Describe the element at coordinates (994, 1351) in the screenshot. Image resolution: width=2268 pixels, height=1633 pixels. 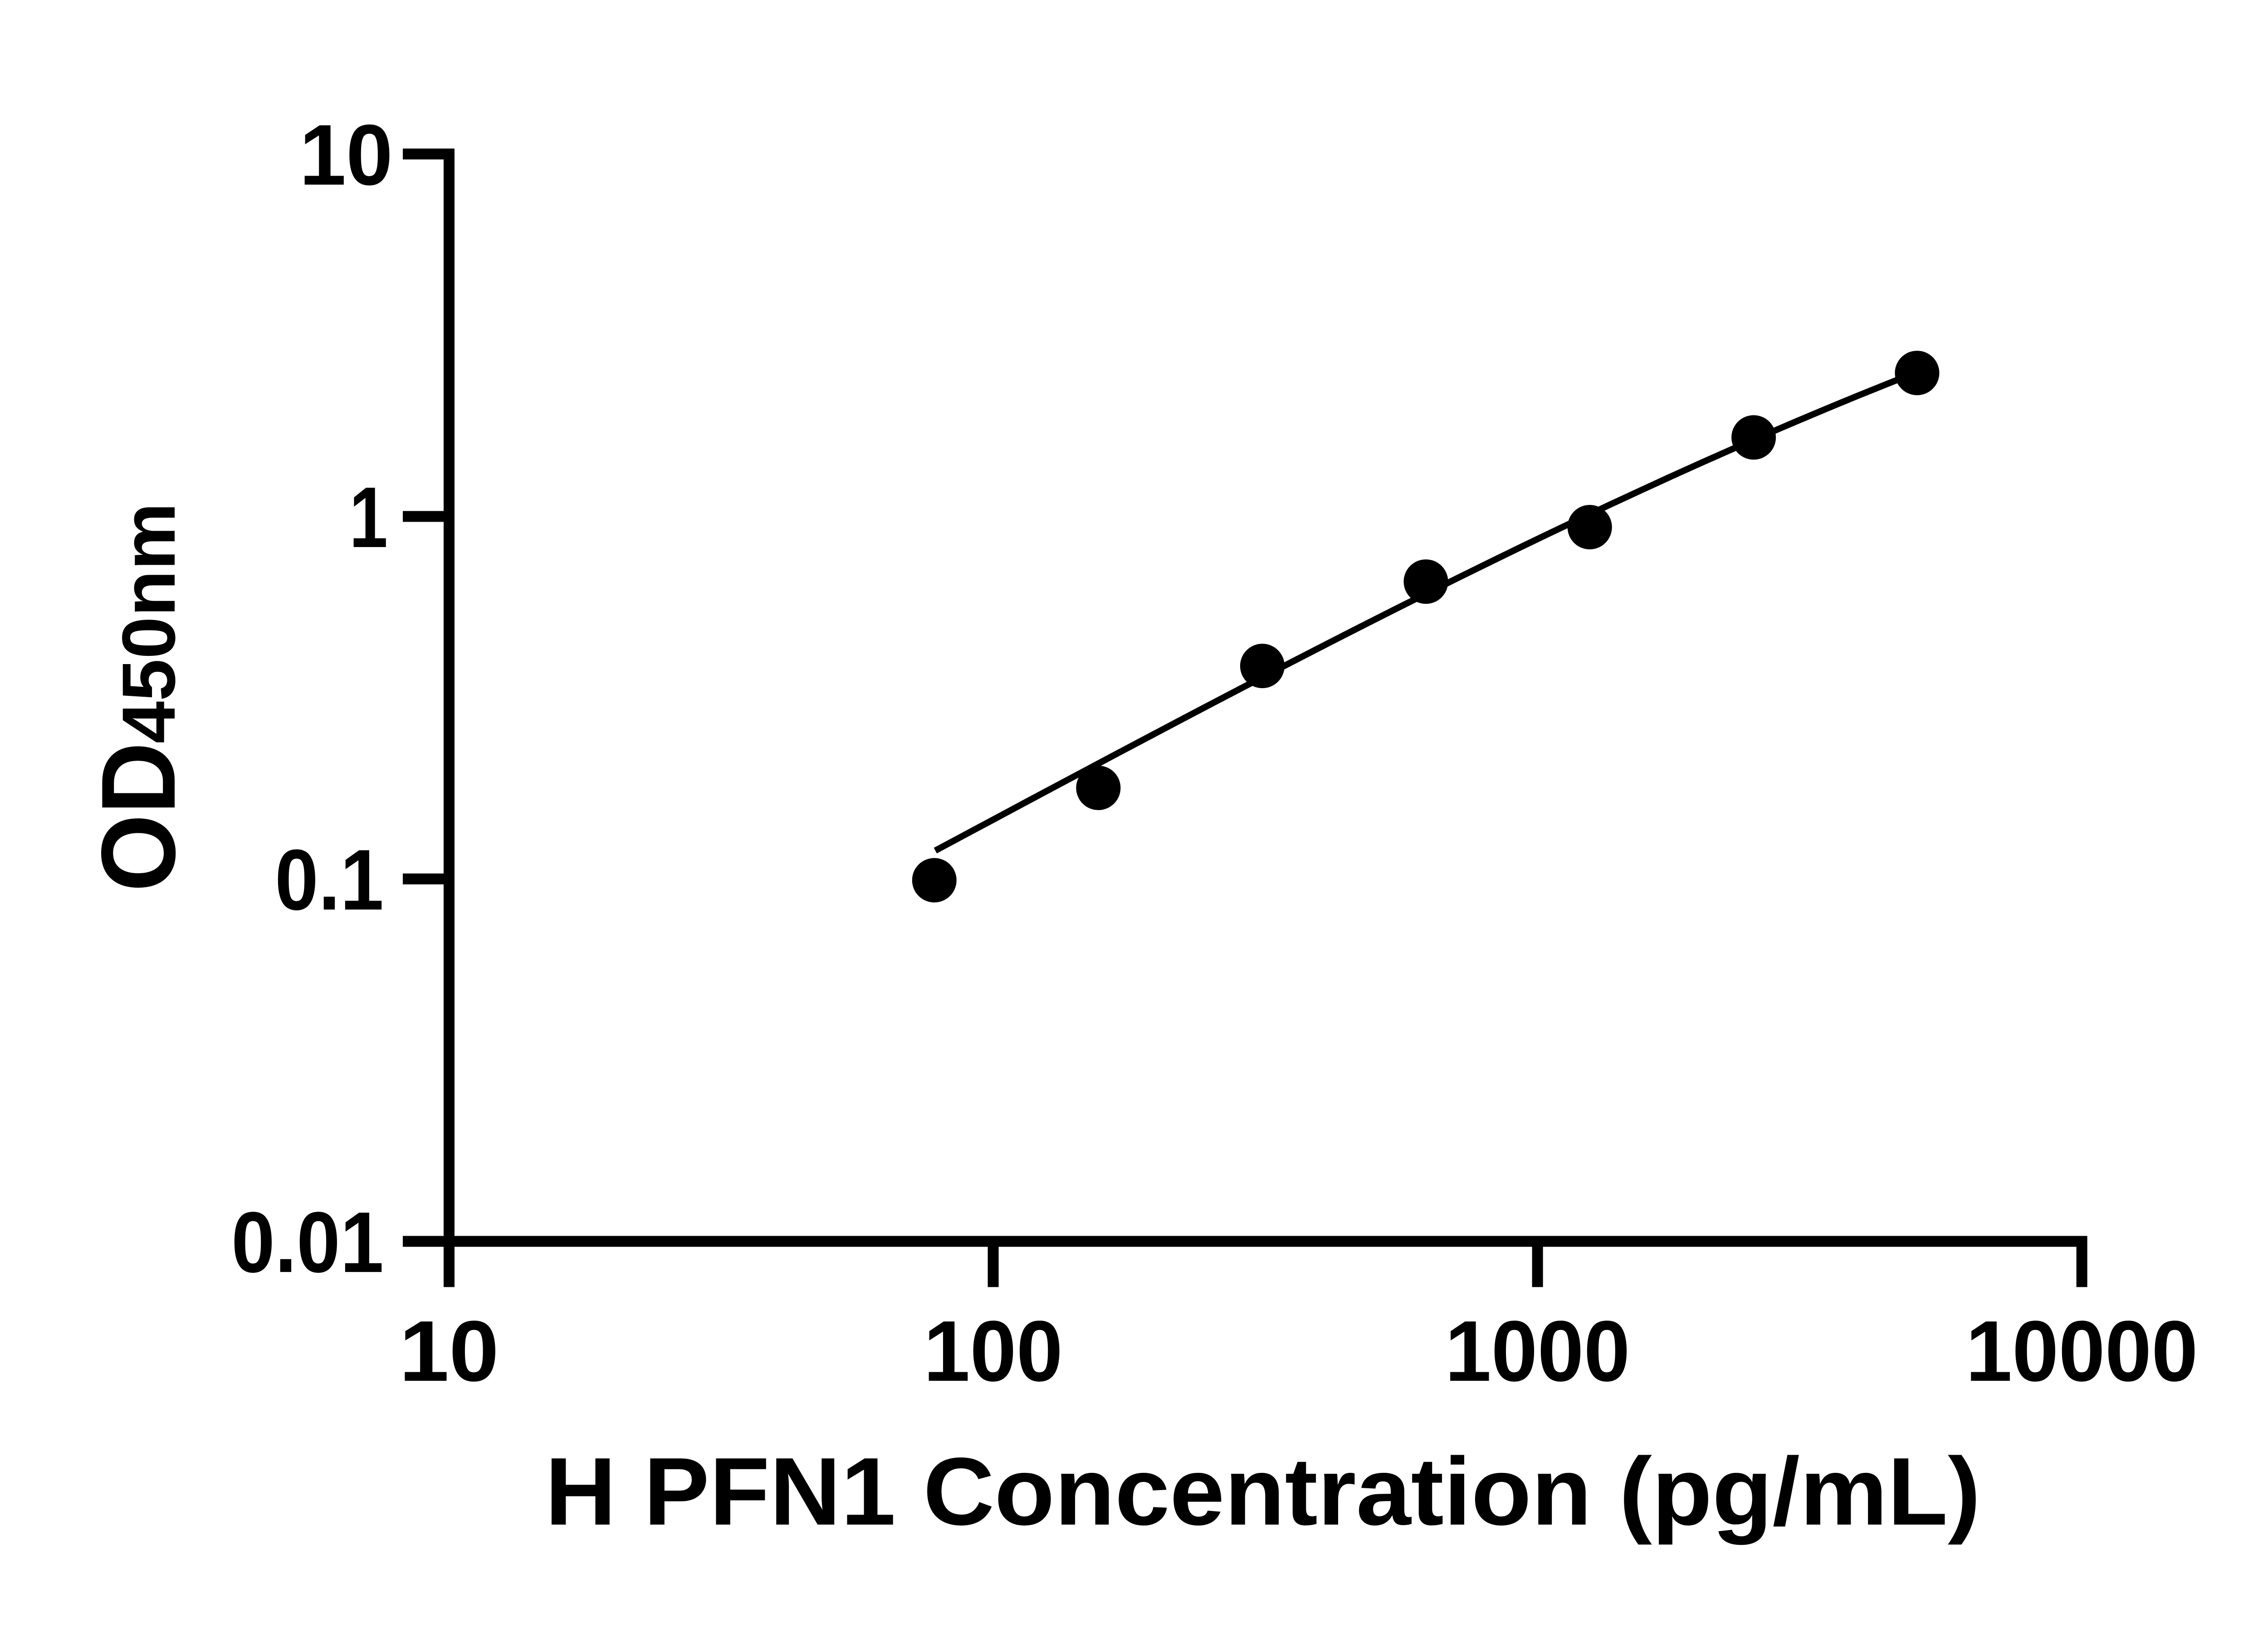
I see `svg-text: 100` at that location.